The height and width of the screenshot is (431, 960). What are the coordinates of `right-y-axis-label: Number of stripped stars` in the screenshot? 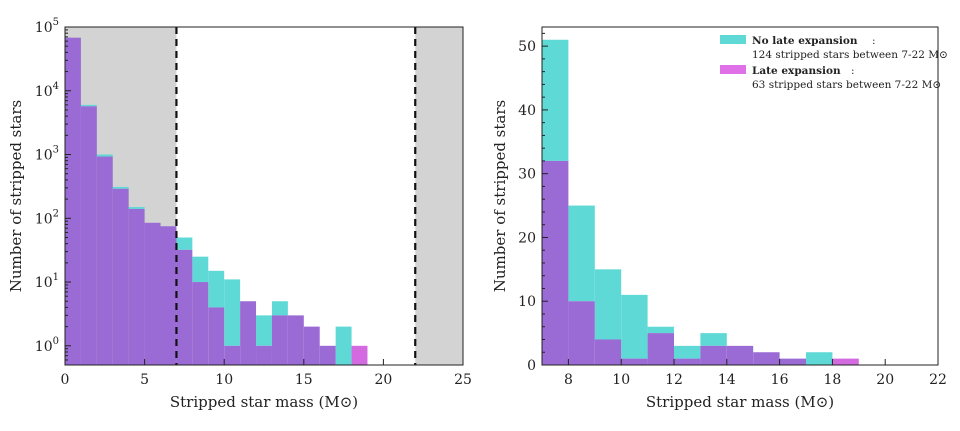 It's located at (500, 196).